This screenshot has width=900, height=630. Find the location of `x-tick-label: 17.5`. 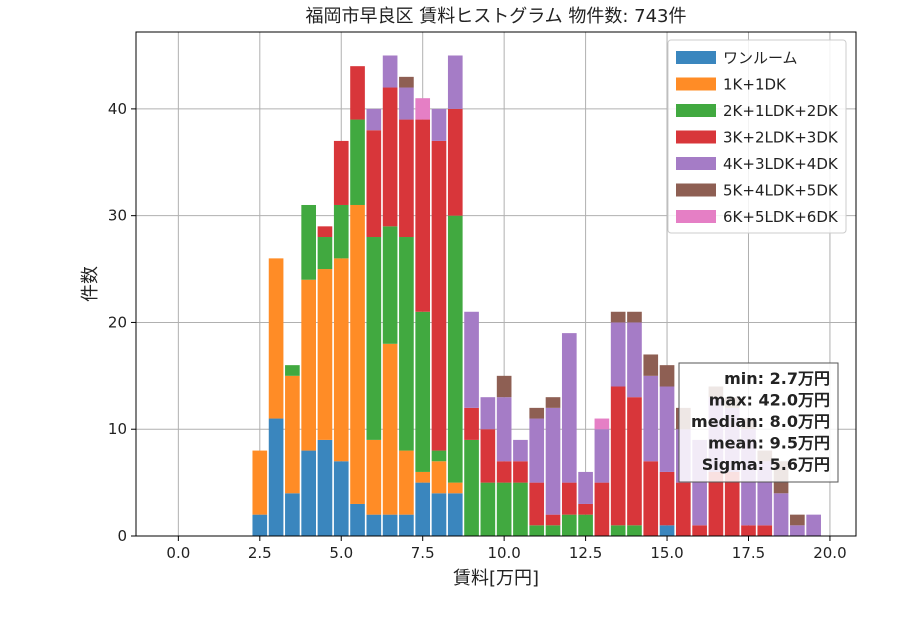

x-tick-label: 17.5 is located at coordinates (748, 553).